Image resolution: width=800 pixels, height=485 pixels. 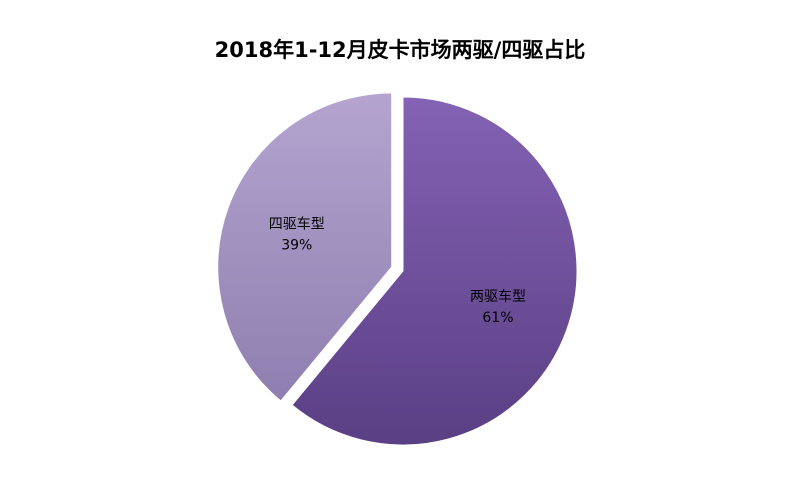 What do you see at coordinates (497, 318) in the screenshot?
I see `slice-value-label-0: 61%` at bounding box center [497, 318].